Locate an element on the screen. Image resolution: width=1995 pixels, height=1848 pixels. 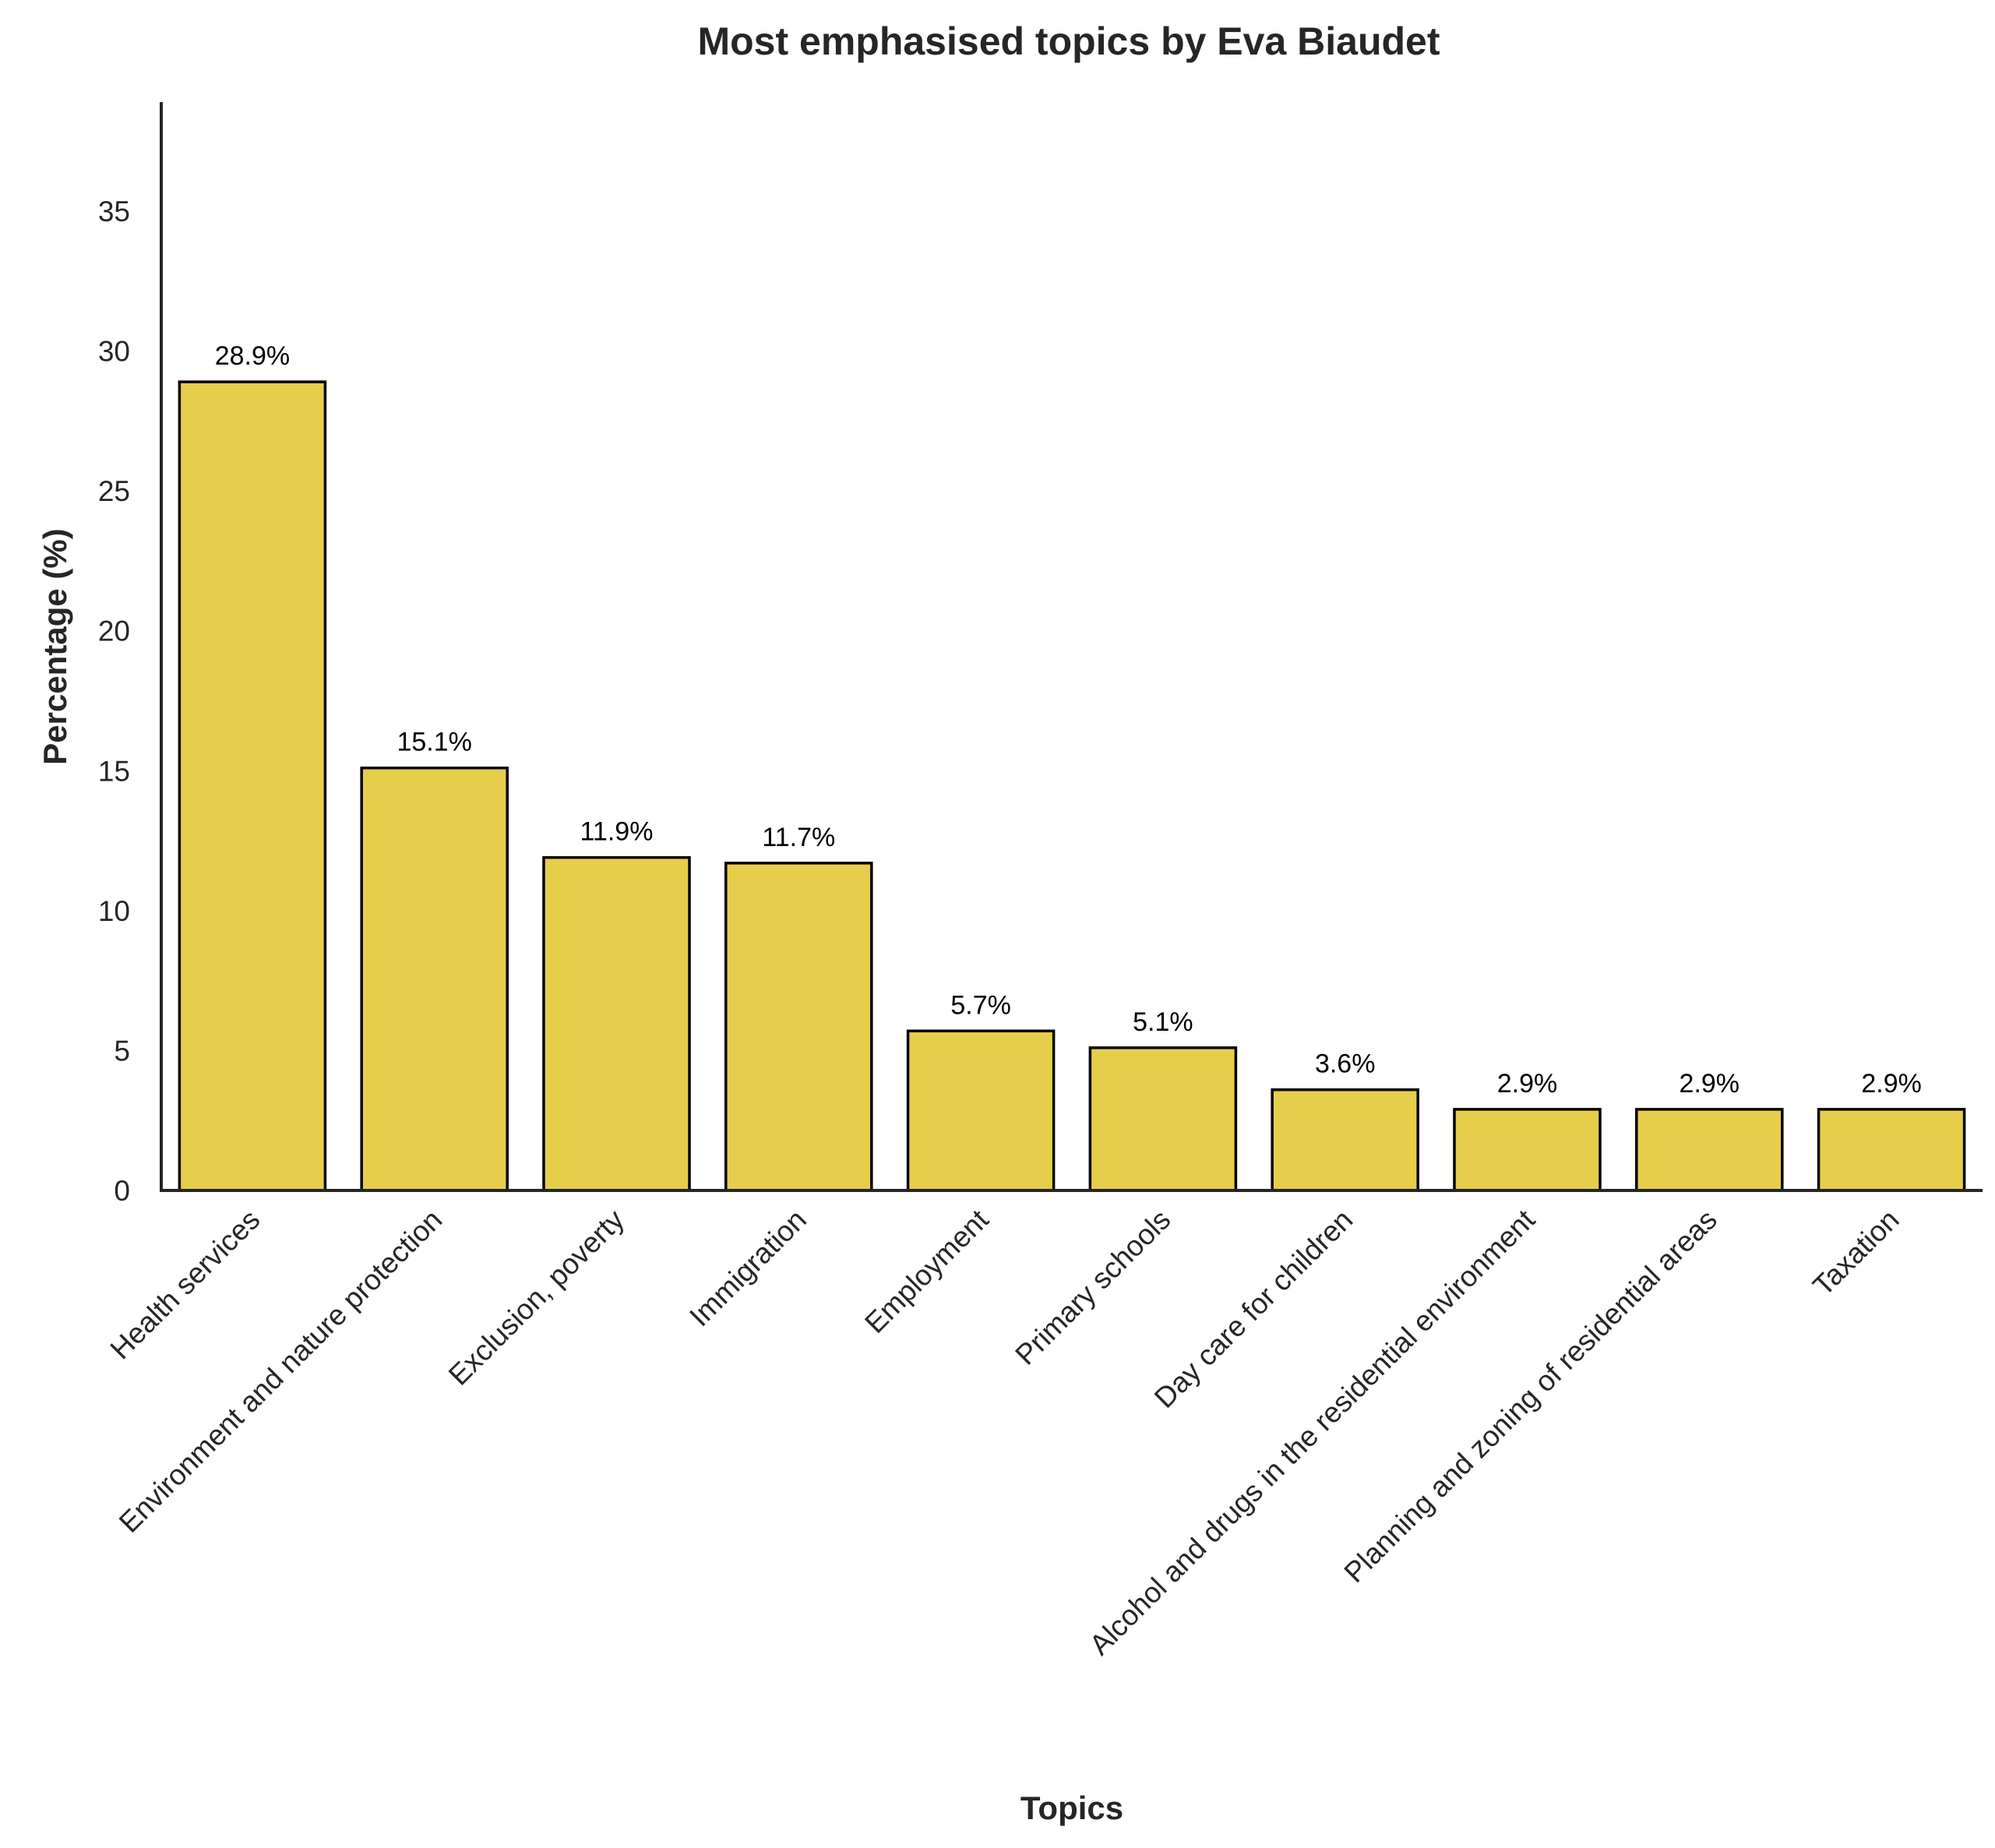
bar-value-label: 3.6% is located at coordinates (1346, 1064).